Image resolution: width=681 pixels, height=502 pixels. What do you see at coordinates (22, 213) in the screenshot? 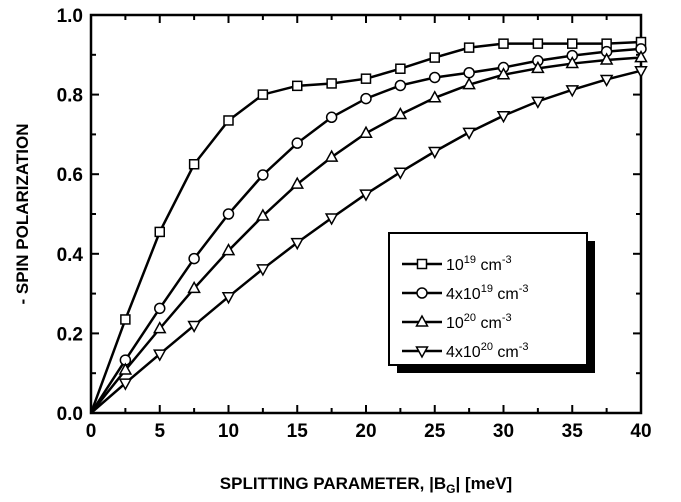
I see `y-axis-title: - SPIN POLARIZATION` at bounding box center [22, 213].